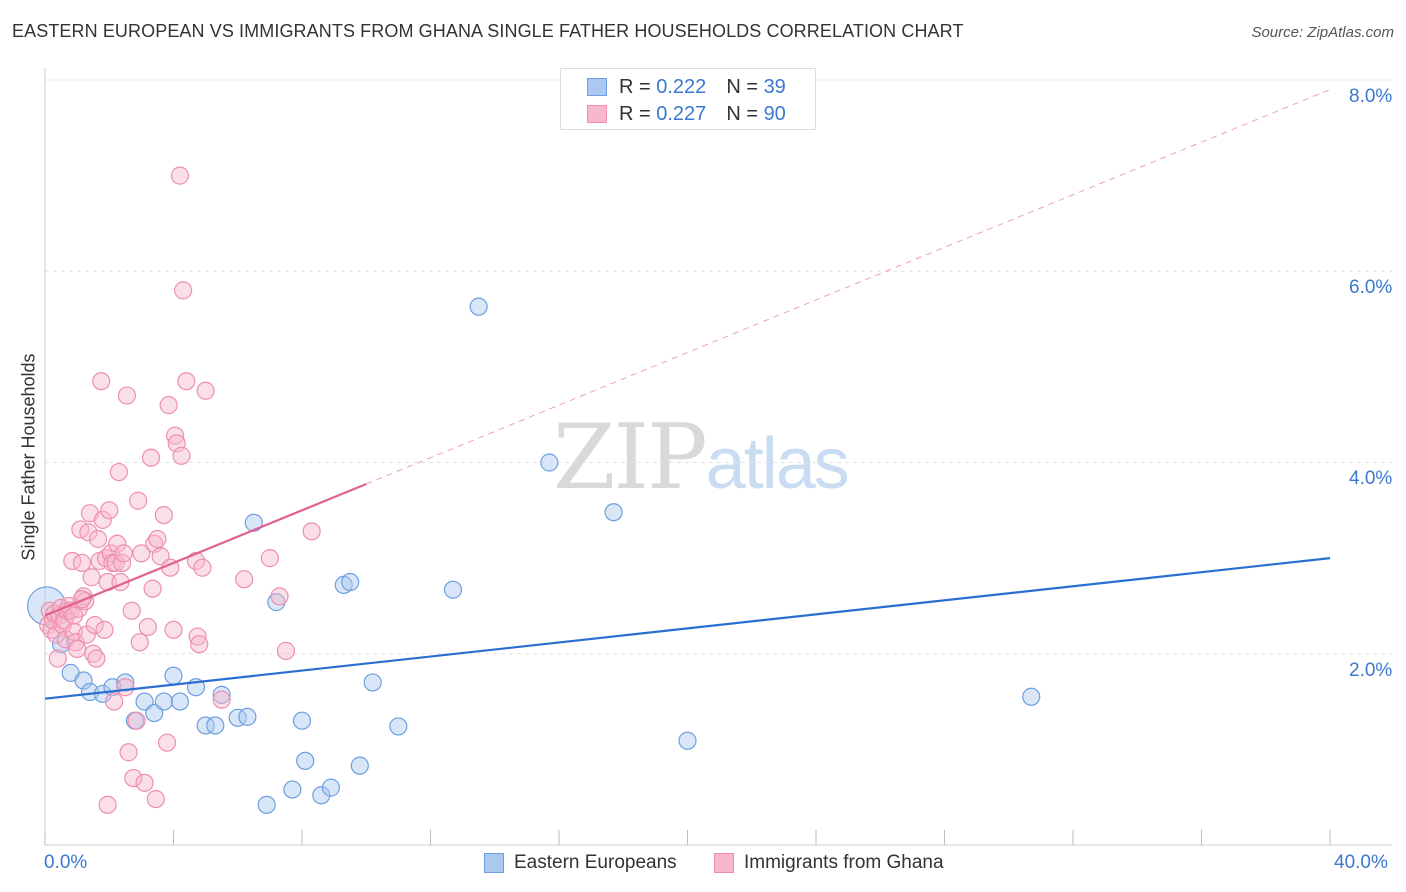 This screenshot has width=1406, height=892. I want to click on stats-legend-row-eastern: R = 0.222 N = 39, so click(686, 87).